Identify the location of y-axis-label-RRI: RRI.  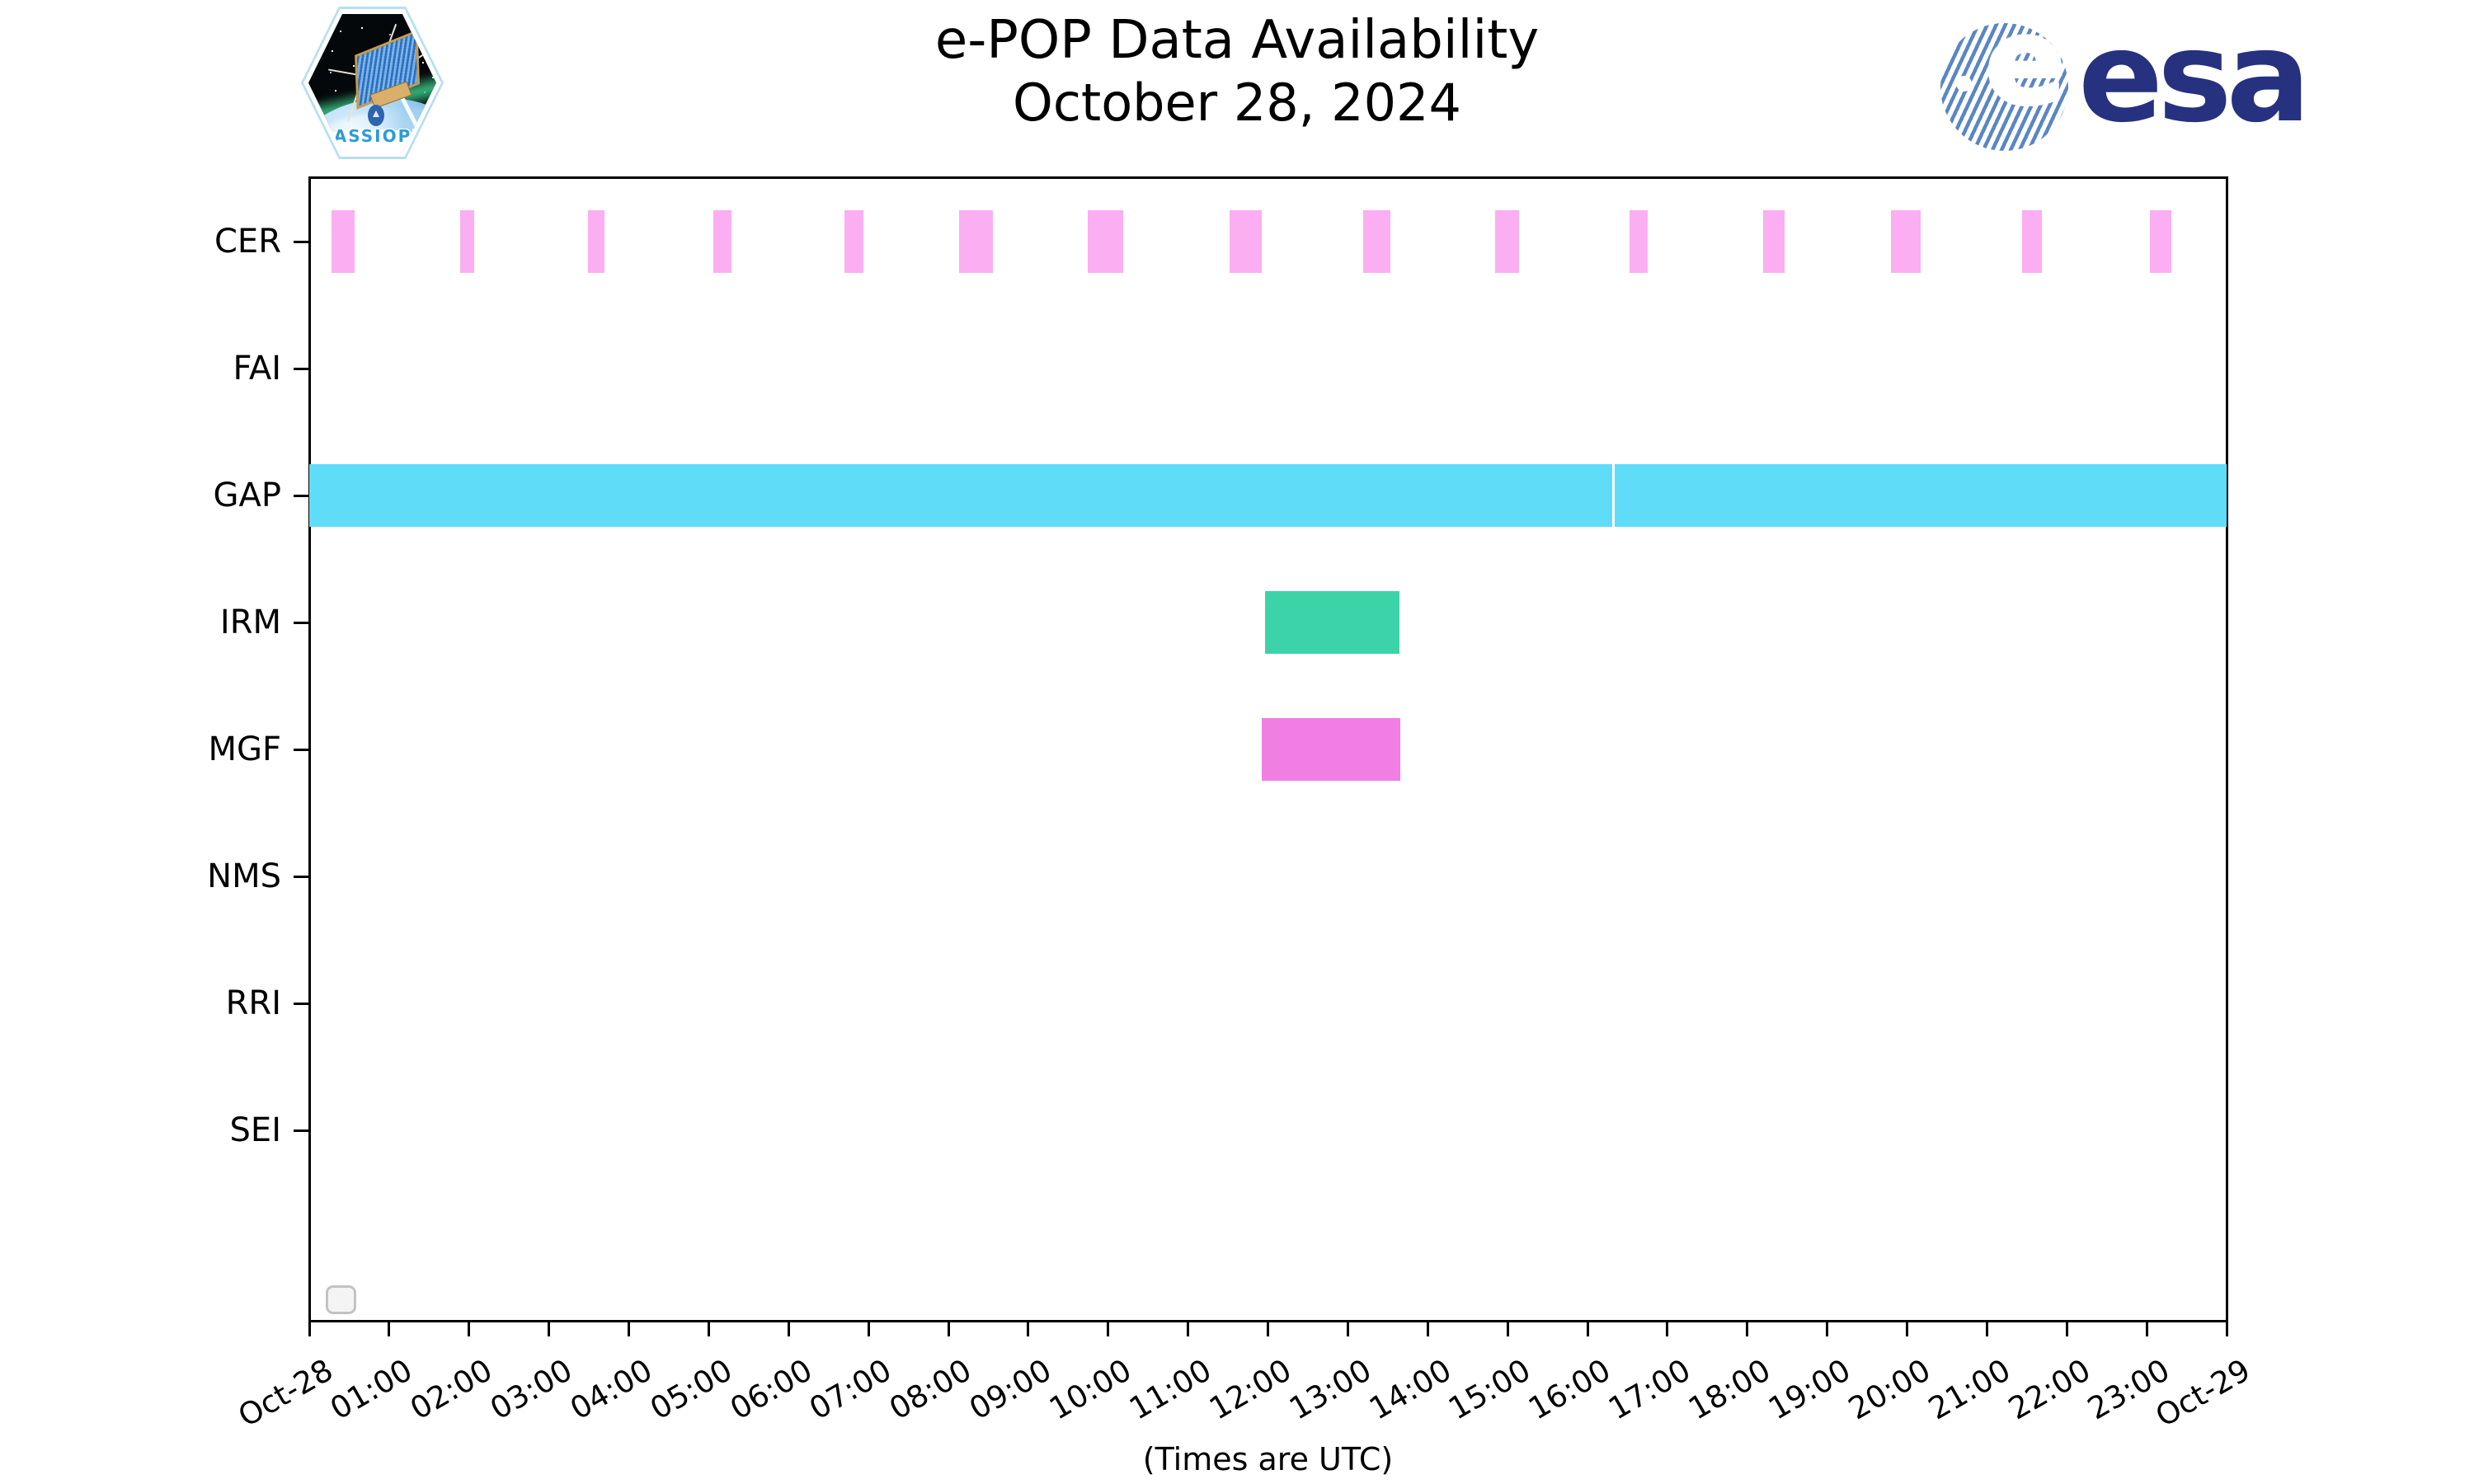
(253, 1003).